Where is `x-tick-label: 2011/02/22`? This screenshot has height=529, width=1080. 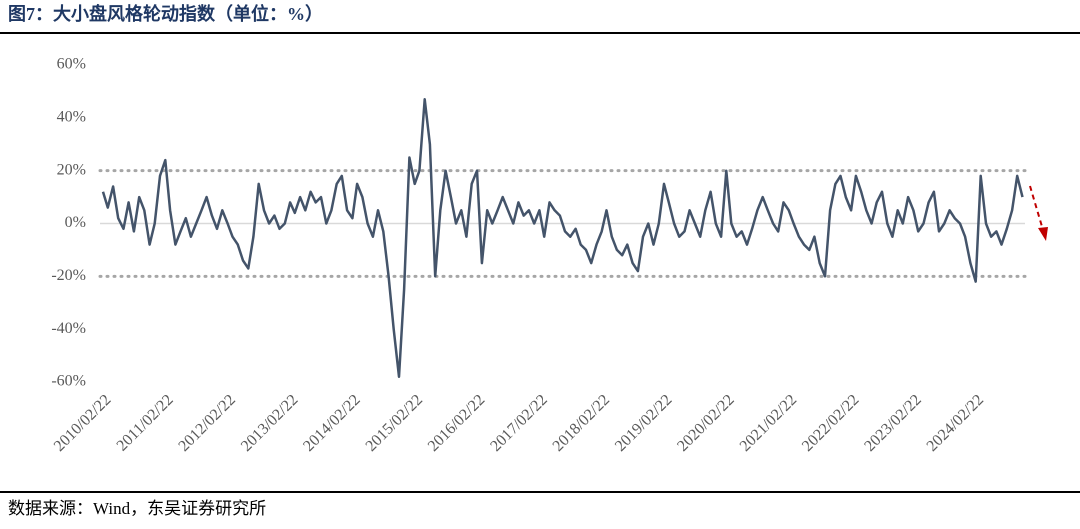
x-tick-label: 2011/02/22 is located at coordinates (145, 422).